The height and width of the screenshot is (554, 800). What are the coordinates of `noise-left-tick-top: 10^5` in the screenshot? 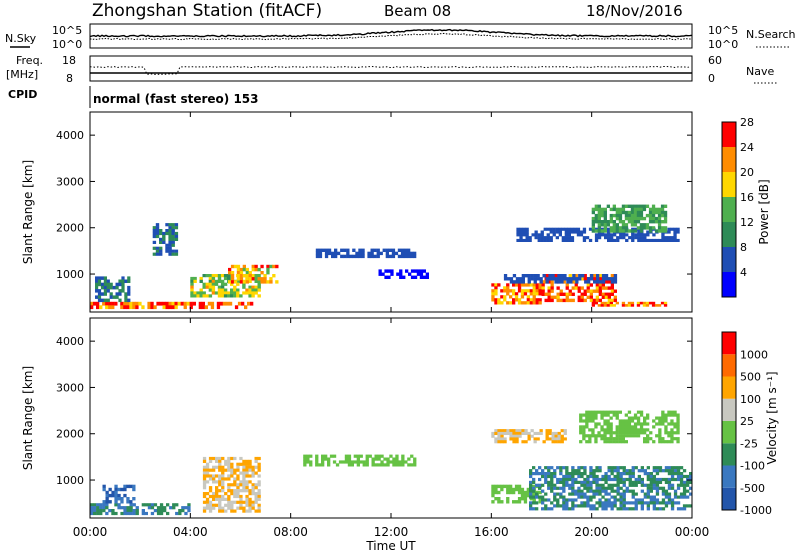 It's located at (67, 30).